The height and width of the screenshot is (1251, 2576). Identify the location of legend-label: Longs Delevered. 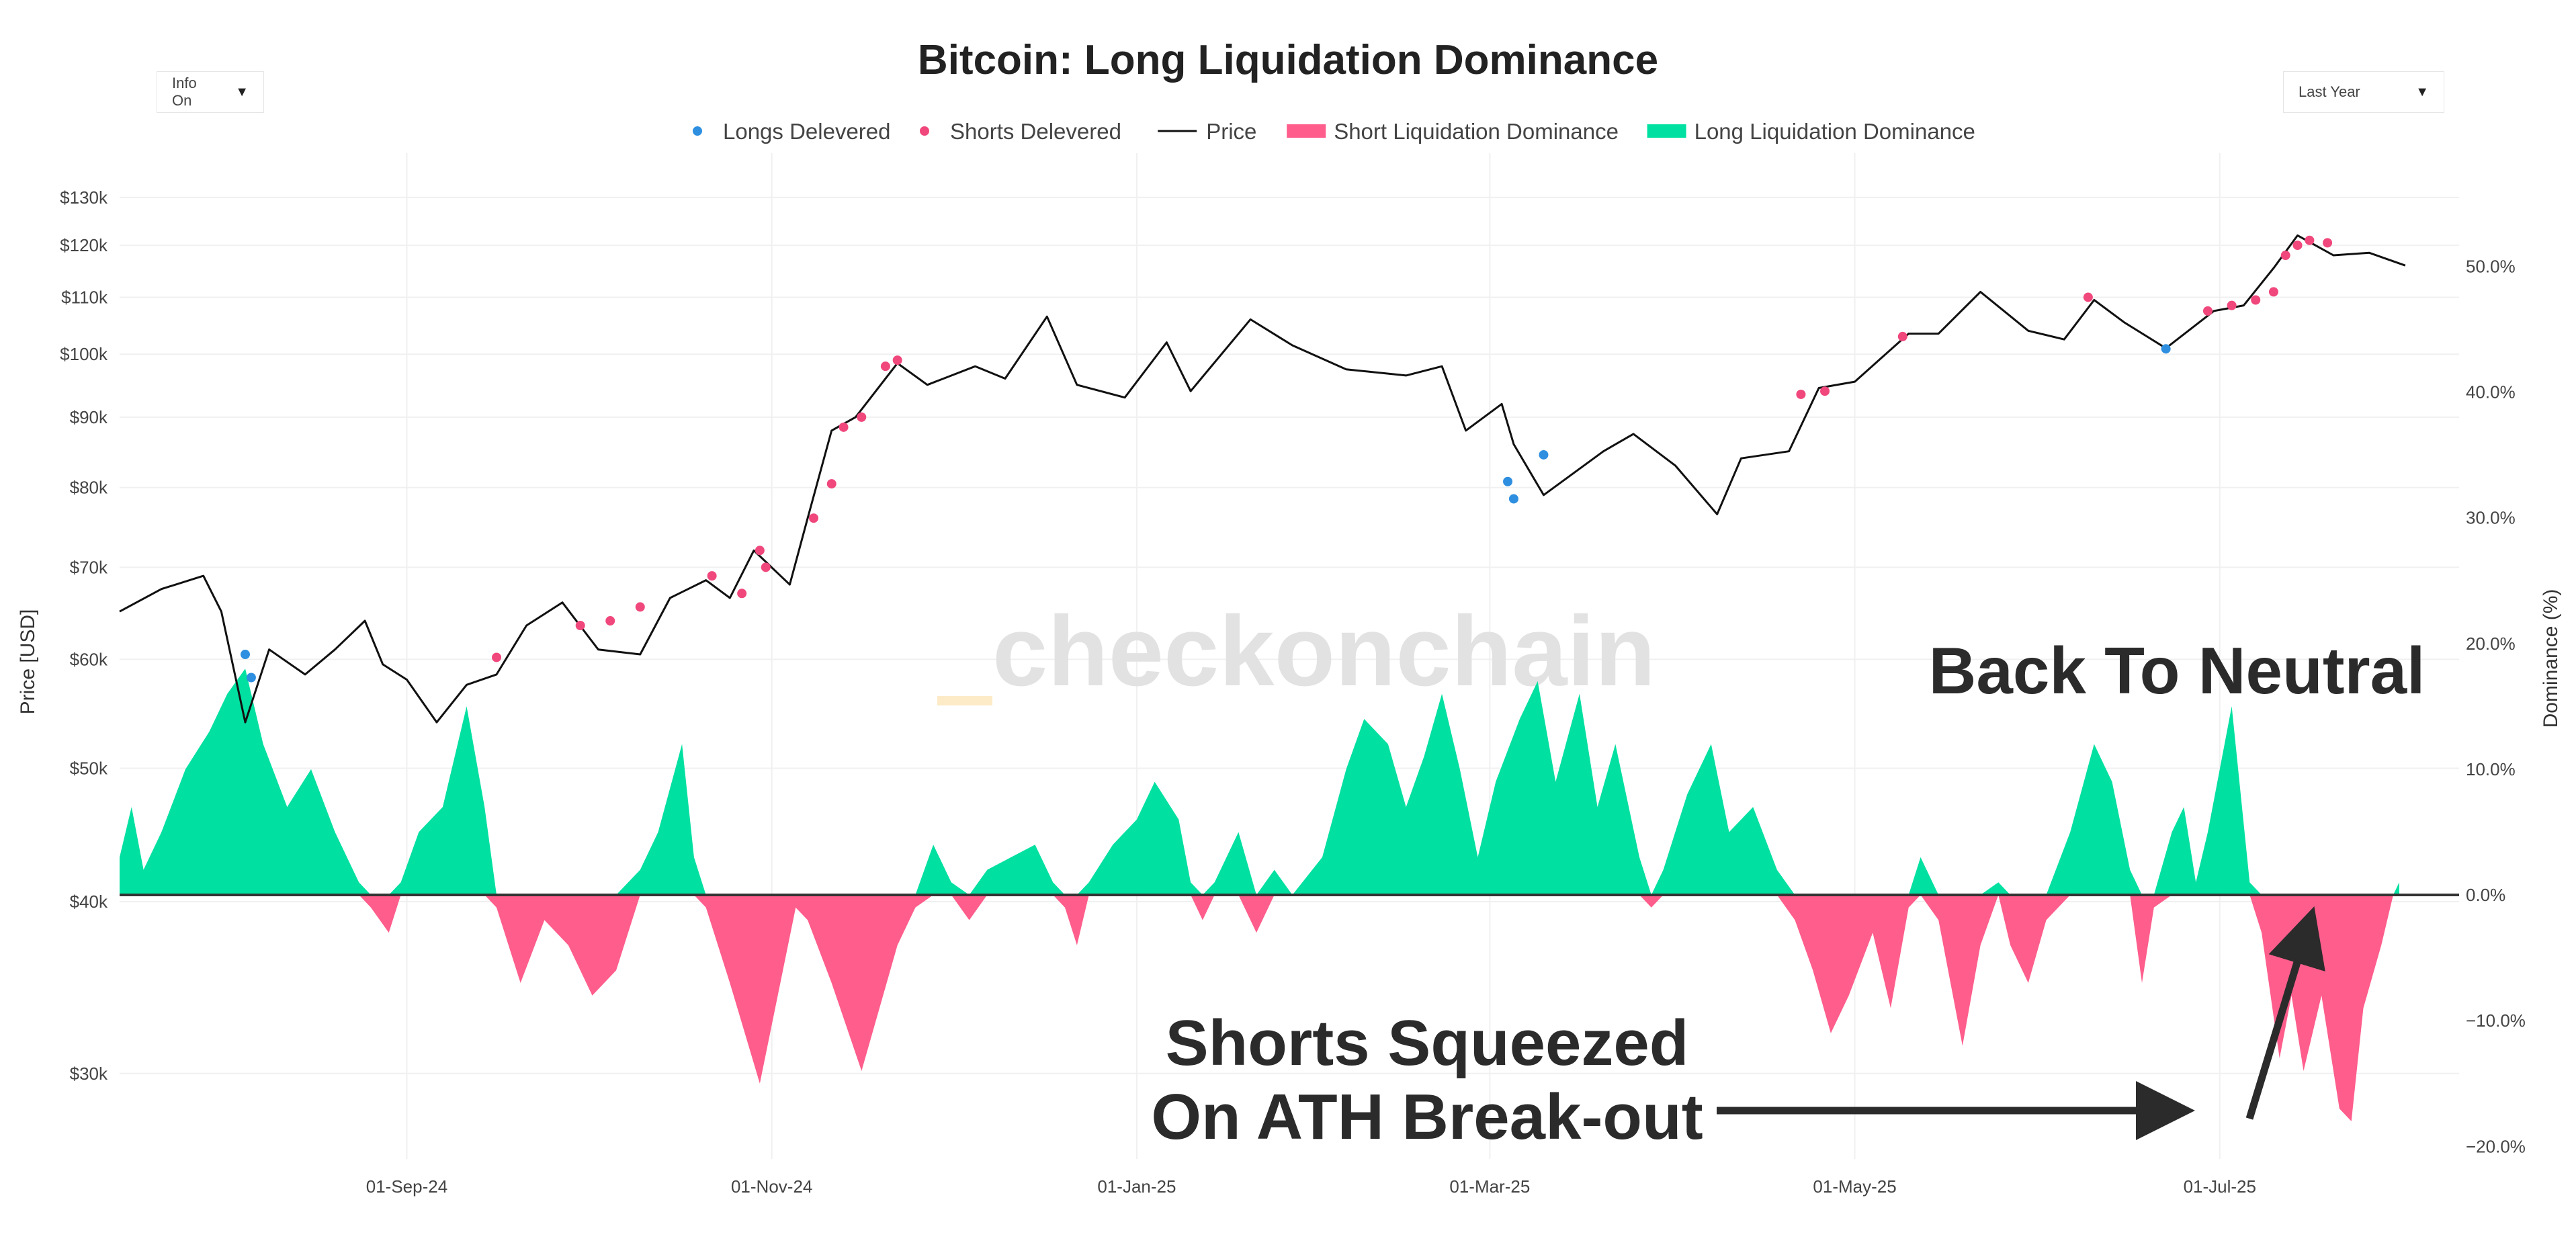
(807, 131).